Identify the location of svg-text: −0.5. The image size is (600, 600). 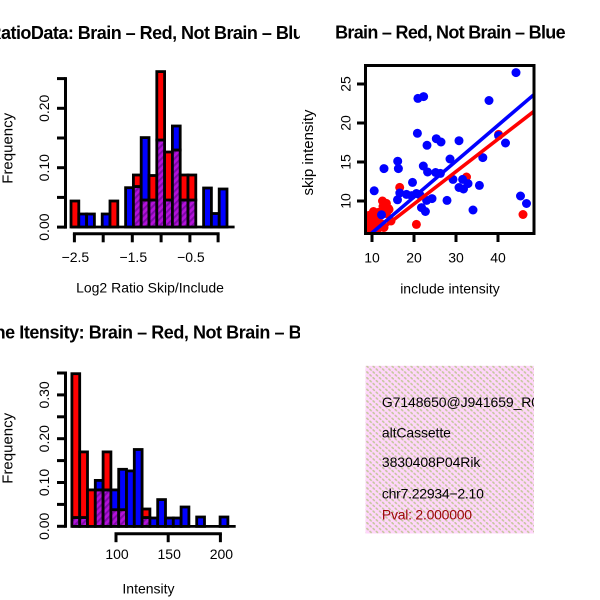
(191, 257).